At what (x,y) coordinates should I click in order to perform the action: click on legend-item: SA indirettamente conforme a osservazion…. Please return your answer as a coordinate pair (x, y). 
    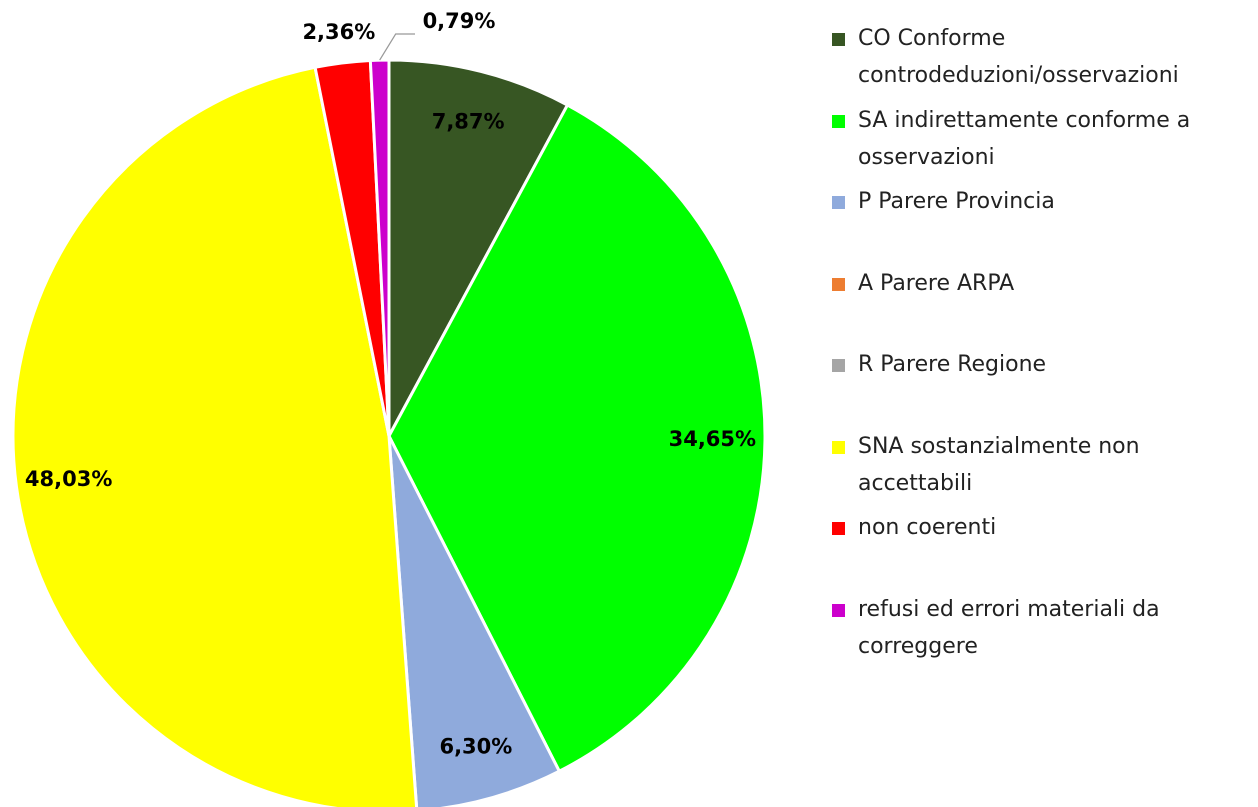
    Looking at the image, I should click on (1042, 143).